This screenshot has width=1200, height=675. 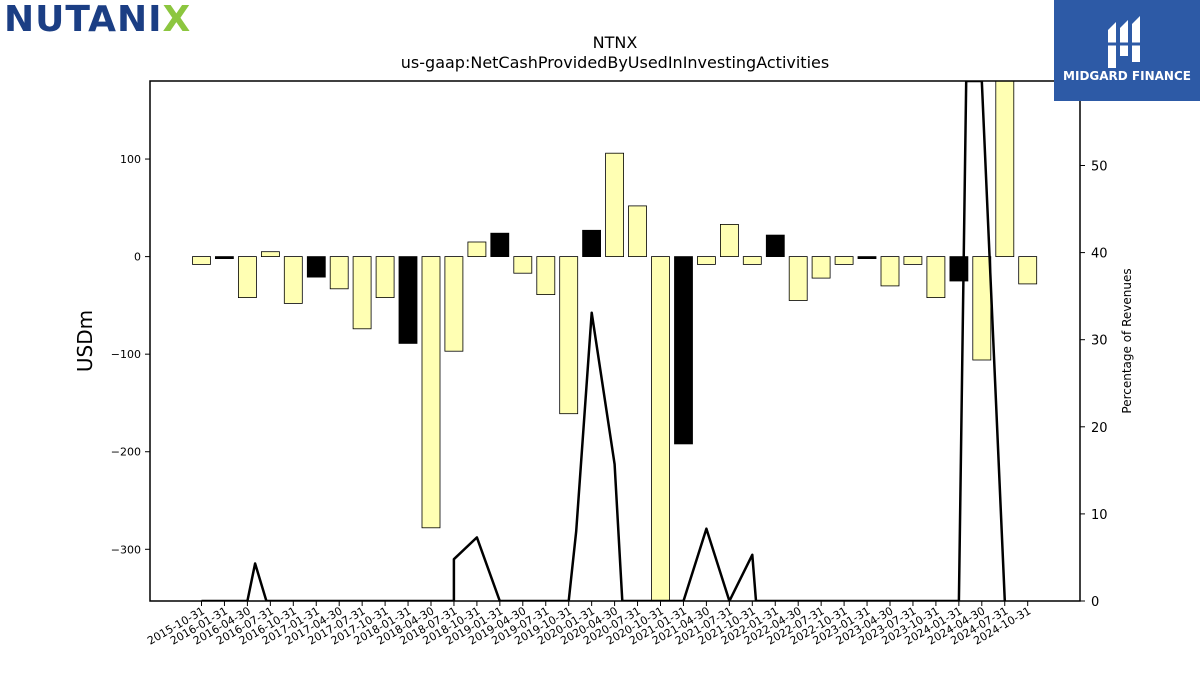 What do you see at coordinates (1099, 254) in the screenshot?
I see `y2-tick-label: 40` at bounding box center [1099, 254].